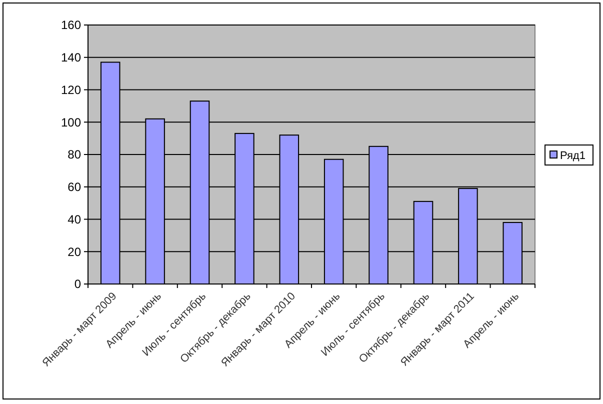 Image resolution: width=603 pixels, height=404 pixels. I want to click on y-tick-label: 140, so click(71, 57).